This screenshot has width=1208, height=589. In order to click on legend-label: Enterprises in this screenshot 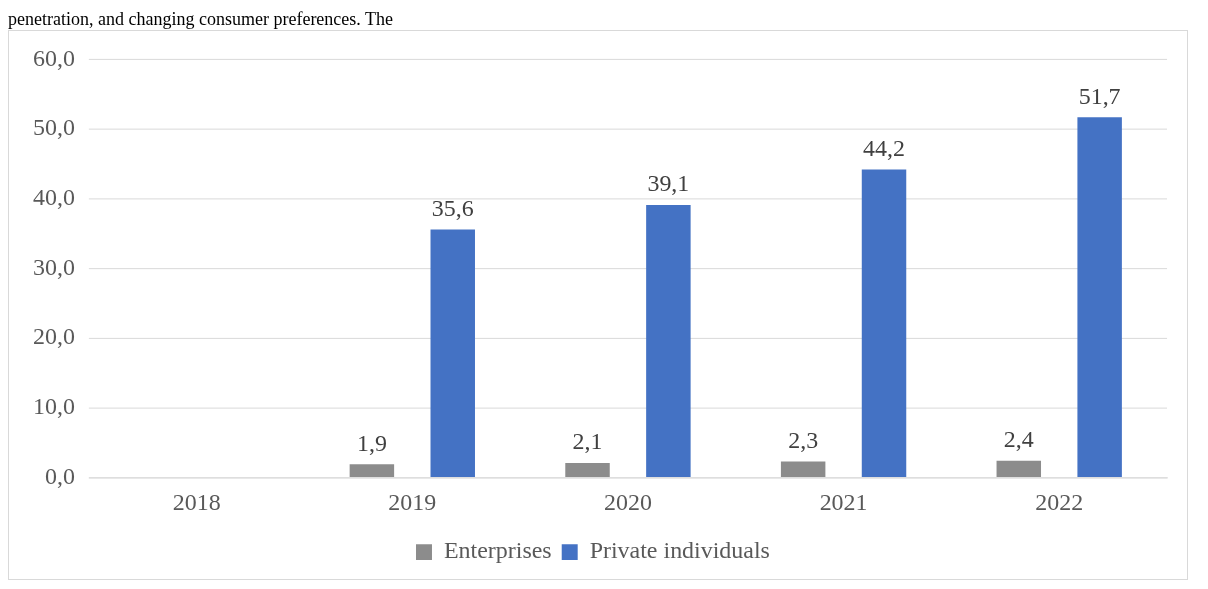, I will do `click(497, 550)`.